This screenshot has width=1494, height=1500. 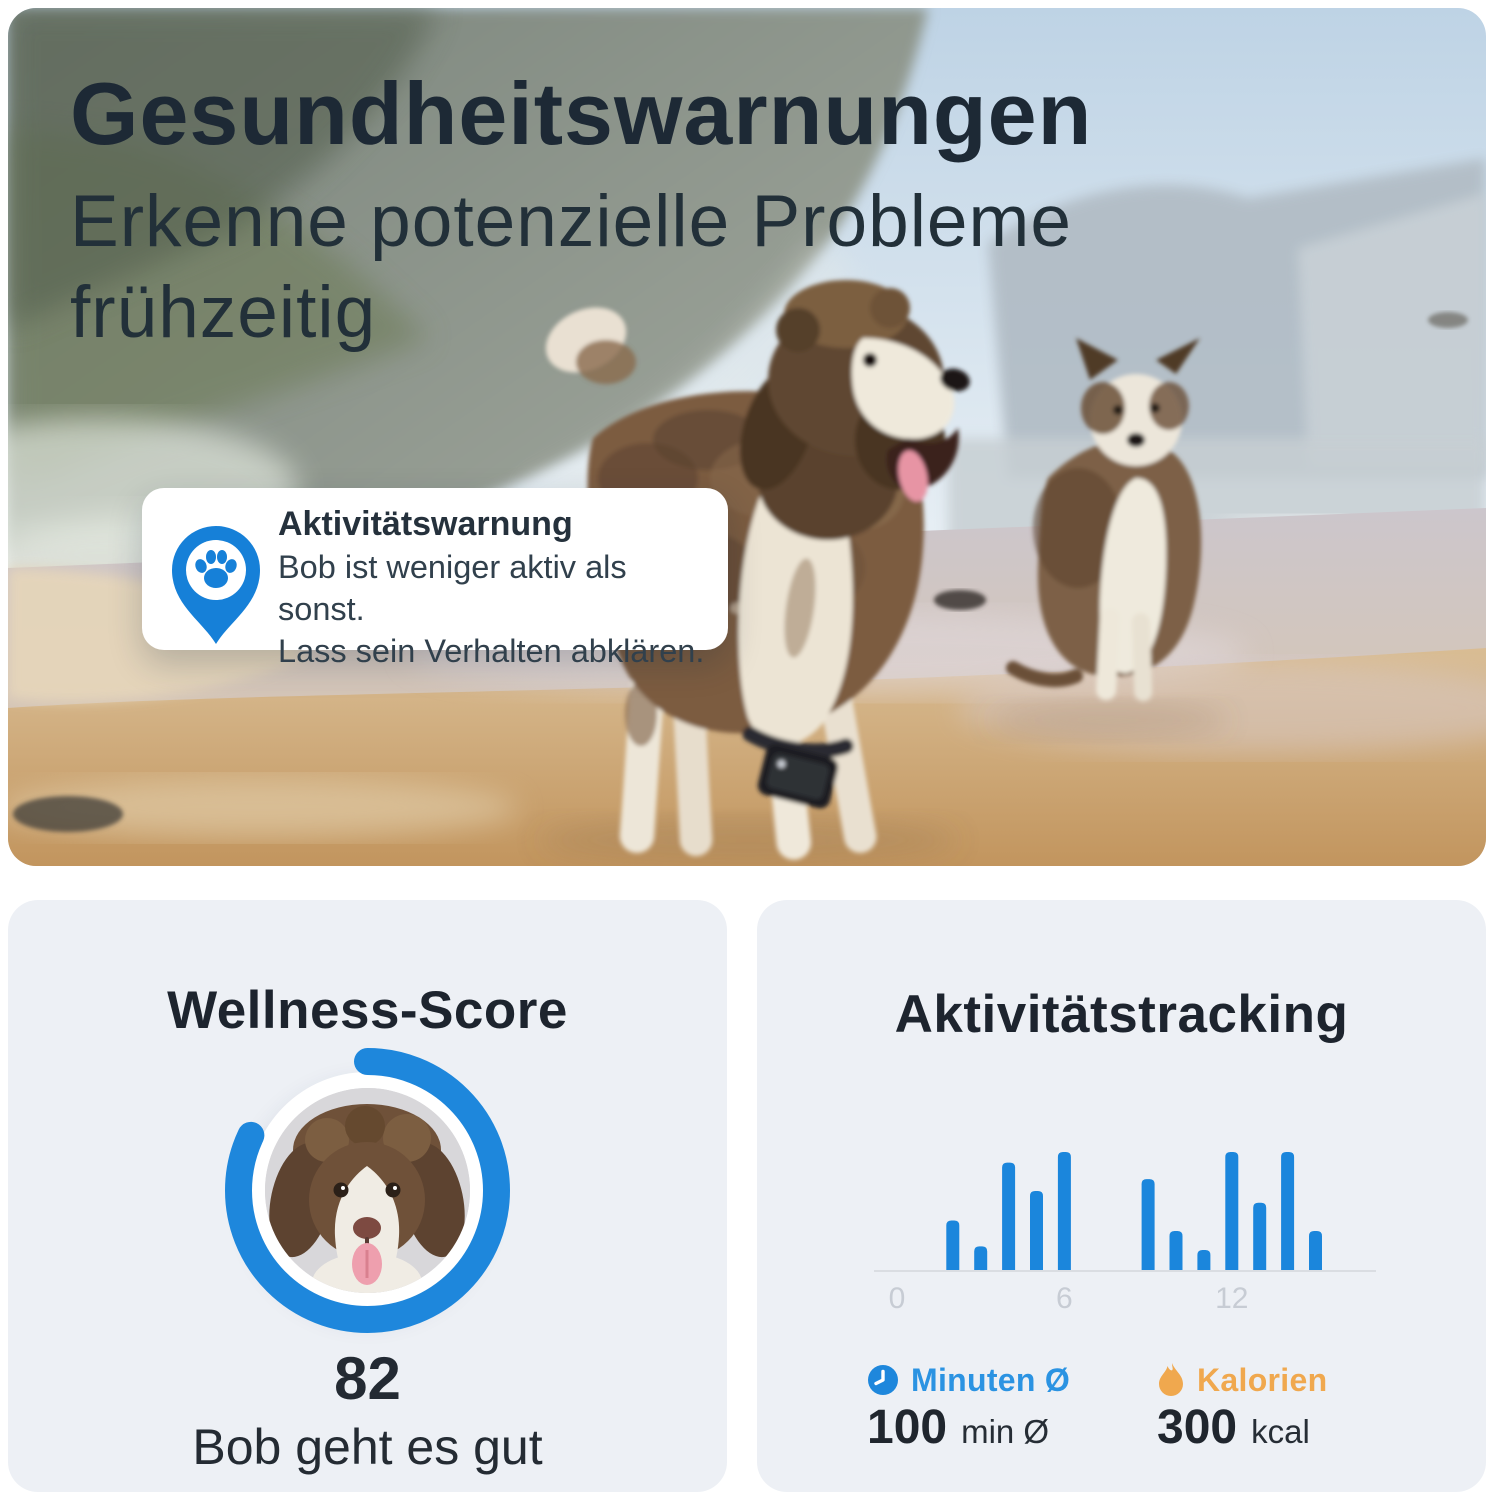 What do you see at coordinates (425, 524) in the screenshot?
I see `alert-title: Aktivitätswarnung` at bounding box center [425, 524].